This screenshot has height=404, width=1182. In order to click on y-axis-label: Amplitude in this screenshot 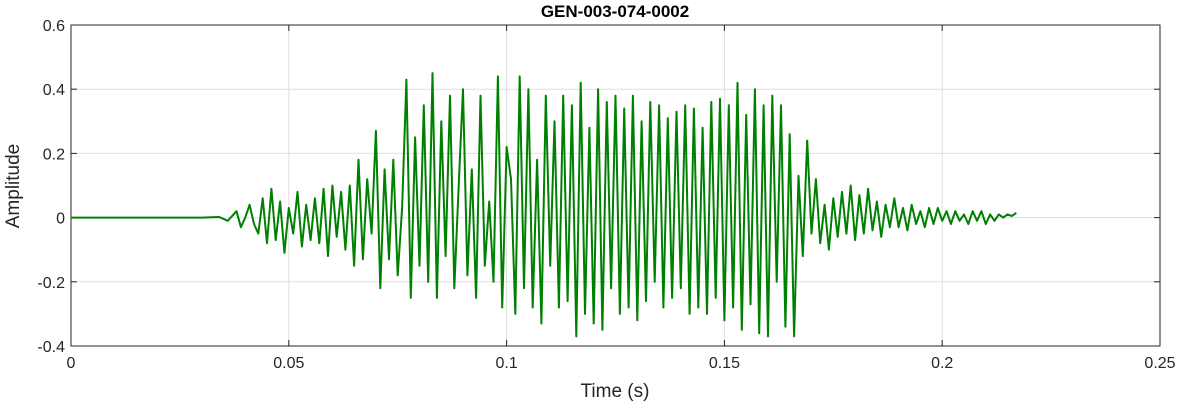, I will do `click(13, 186)`.